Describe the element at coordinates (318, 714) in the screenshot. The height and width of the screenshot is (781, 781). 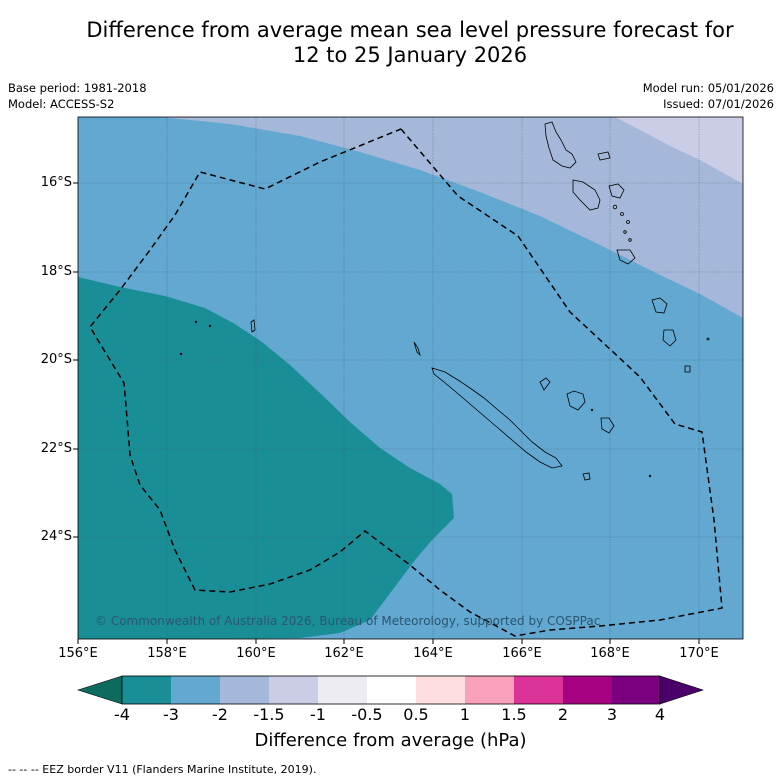
I see `colorbar-label: -1` at that location.